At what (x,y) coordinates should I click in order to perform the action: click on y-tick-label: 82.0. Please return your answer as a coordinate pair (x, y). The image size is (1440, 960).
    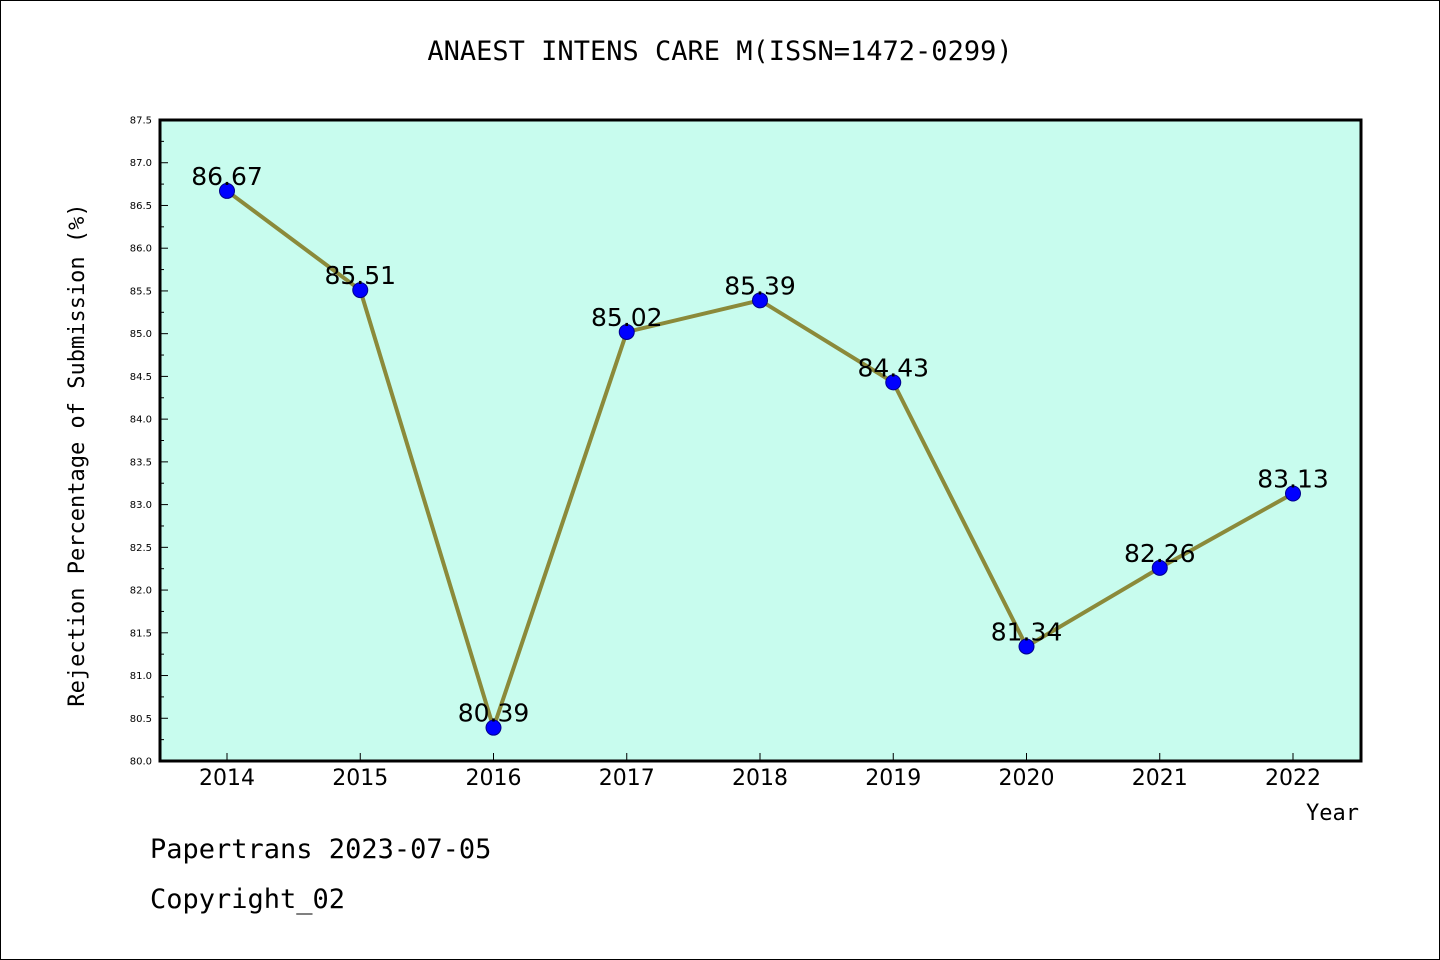
    Looking at the image, I should click on (141, 591).